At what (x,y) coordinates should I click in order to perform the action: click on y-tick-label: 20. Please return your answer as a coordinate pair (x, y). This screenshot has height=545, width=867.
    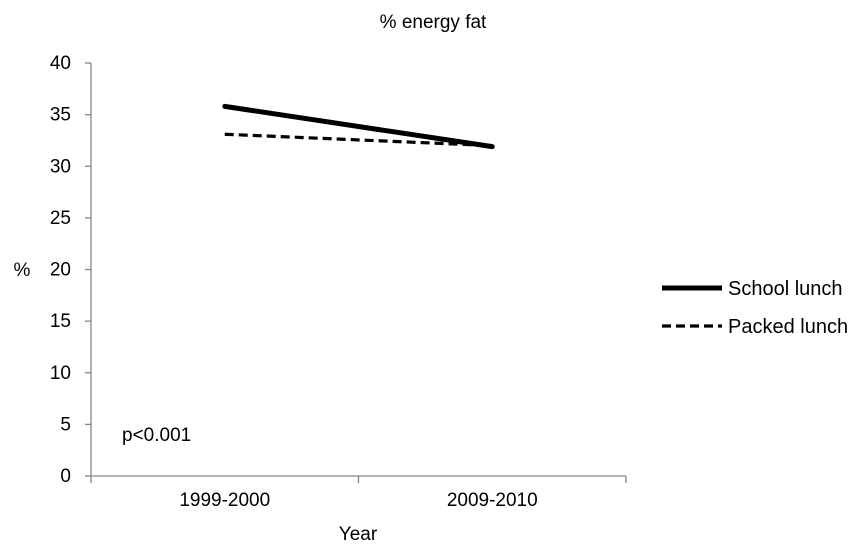
    Looking at the image, I should click on (60, 270).